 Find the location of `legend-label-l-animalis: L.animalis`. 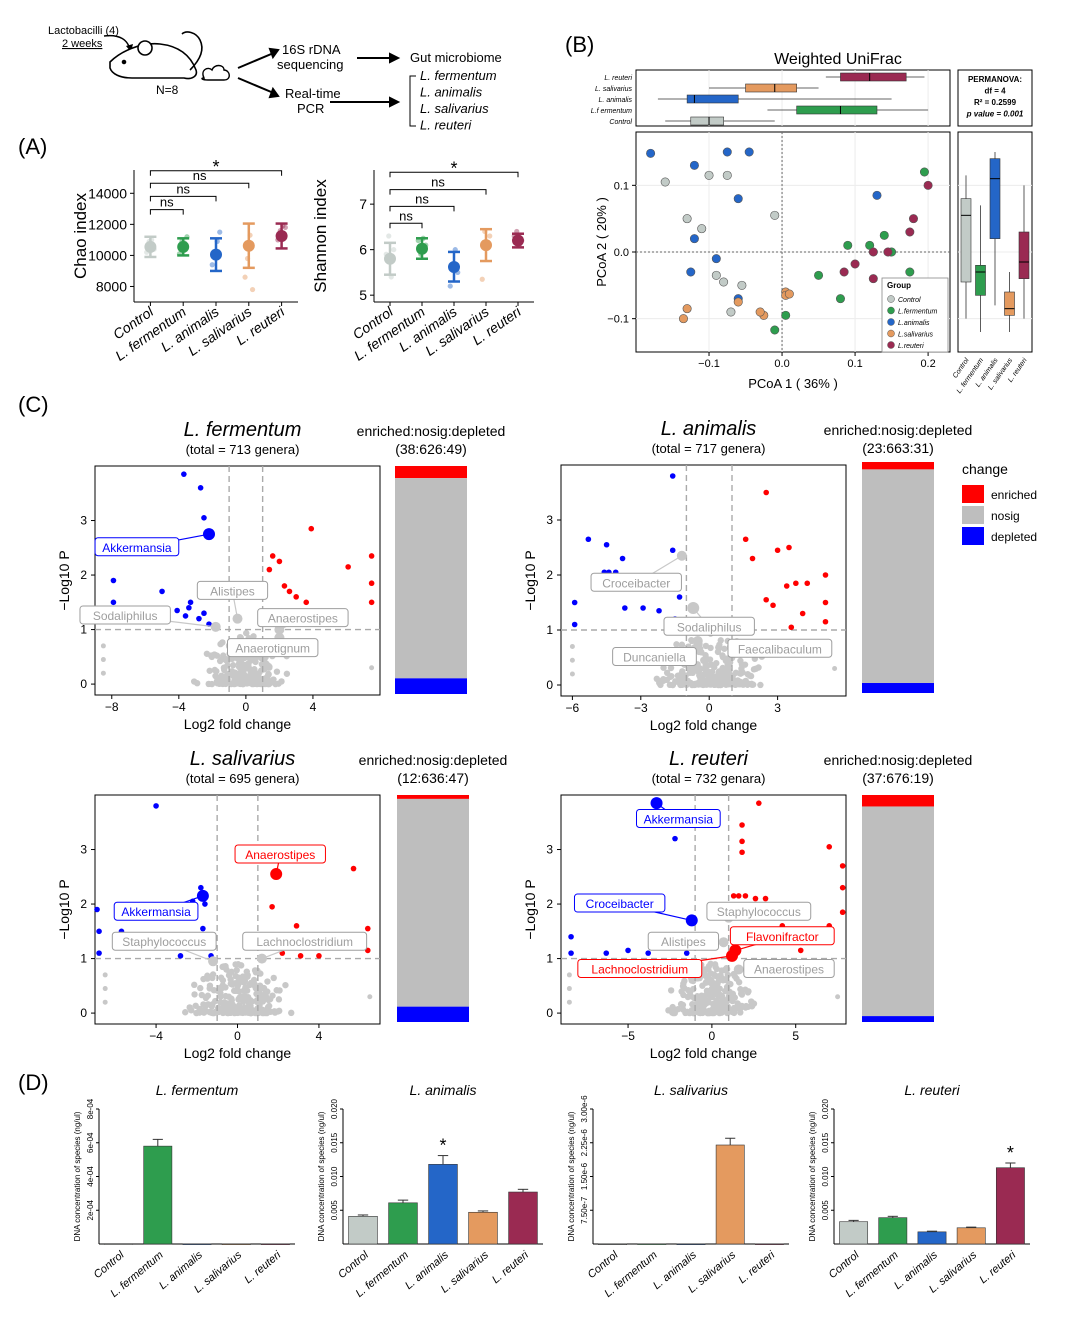

legend-label-l-animalis: L.animalis is located at coordinates (914, 323).